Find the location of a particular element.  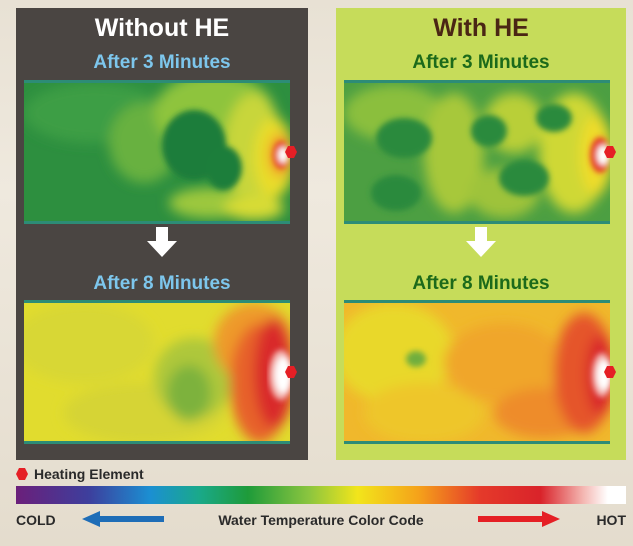

hexagon-icon is located at coordinates (22, 474).